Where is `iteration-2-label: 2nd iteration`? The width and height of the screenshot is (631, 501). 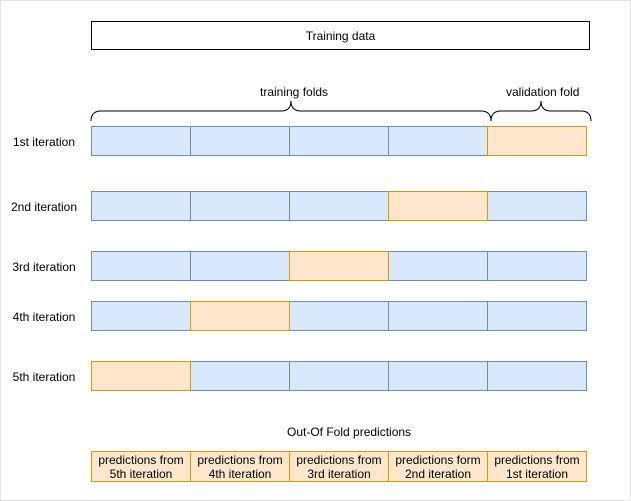 iteration-2-label: 2nd iteration is located at coordinates (44, 207).